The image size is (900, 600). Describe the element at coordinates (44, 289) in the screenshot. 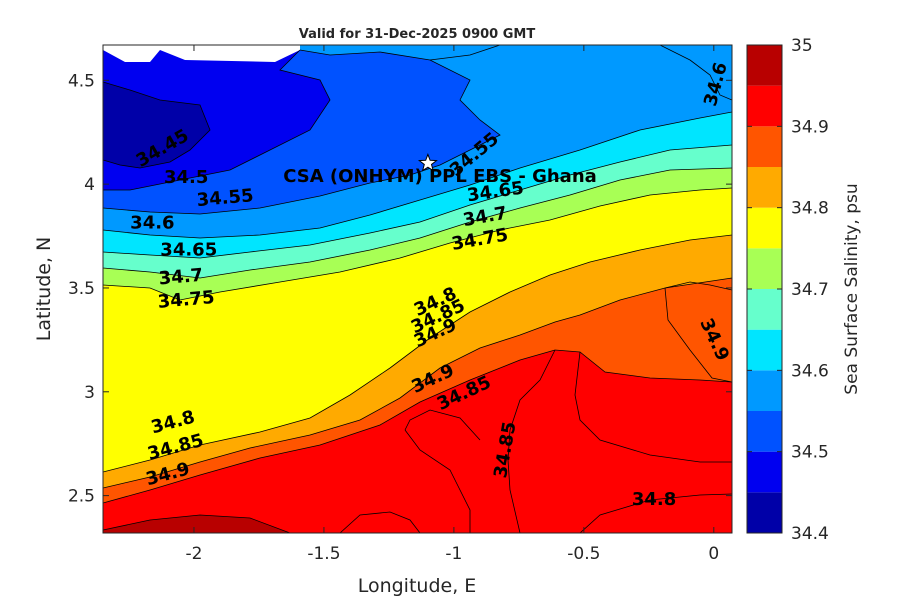

I see `y-axis-label: Latitude, N` at that location.